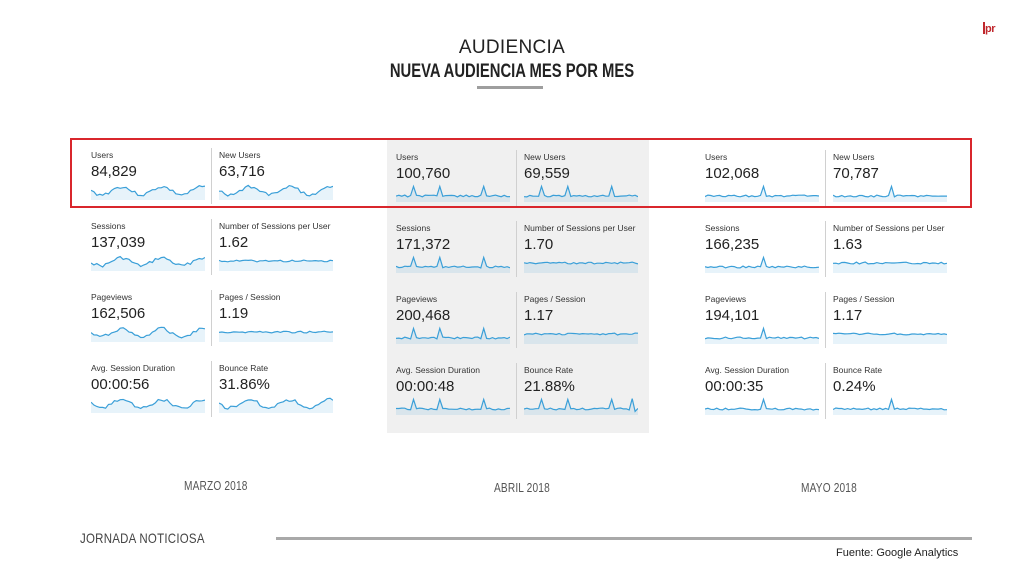 The height and width of the screenshot is (576, 1024). Describe the element at coordinates (118, 313) in the screenshot. I see `metric-value: 162,506` at that location.